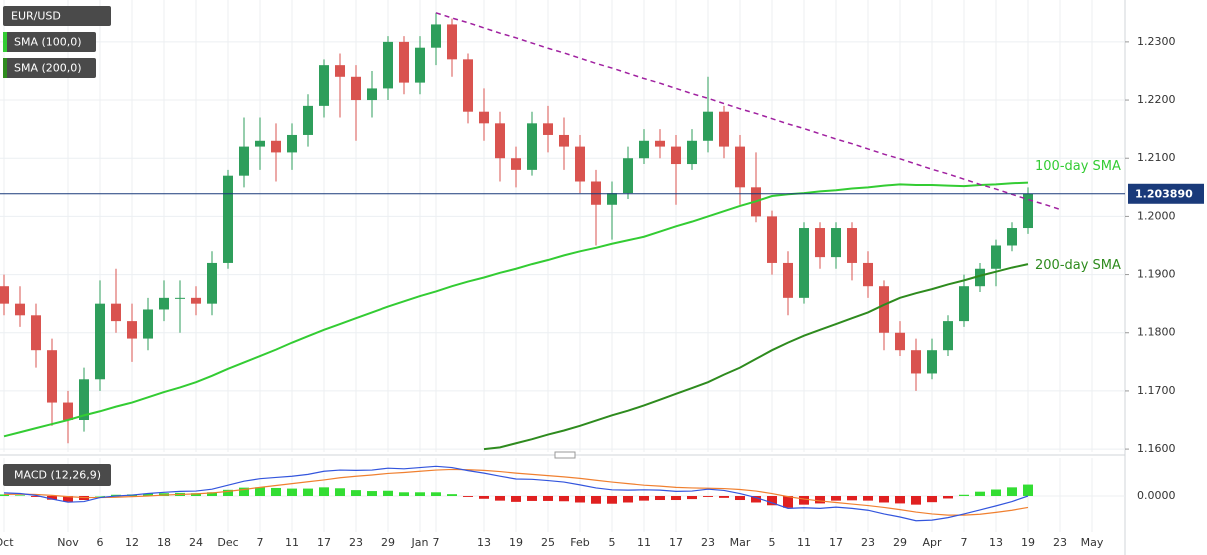 The height and width of the screenshot is (555, 1207). I want to click on x-tick-label: 5, so click(772, 542).